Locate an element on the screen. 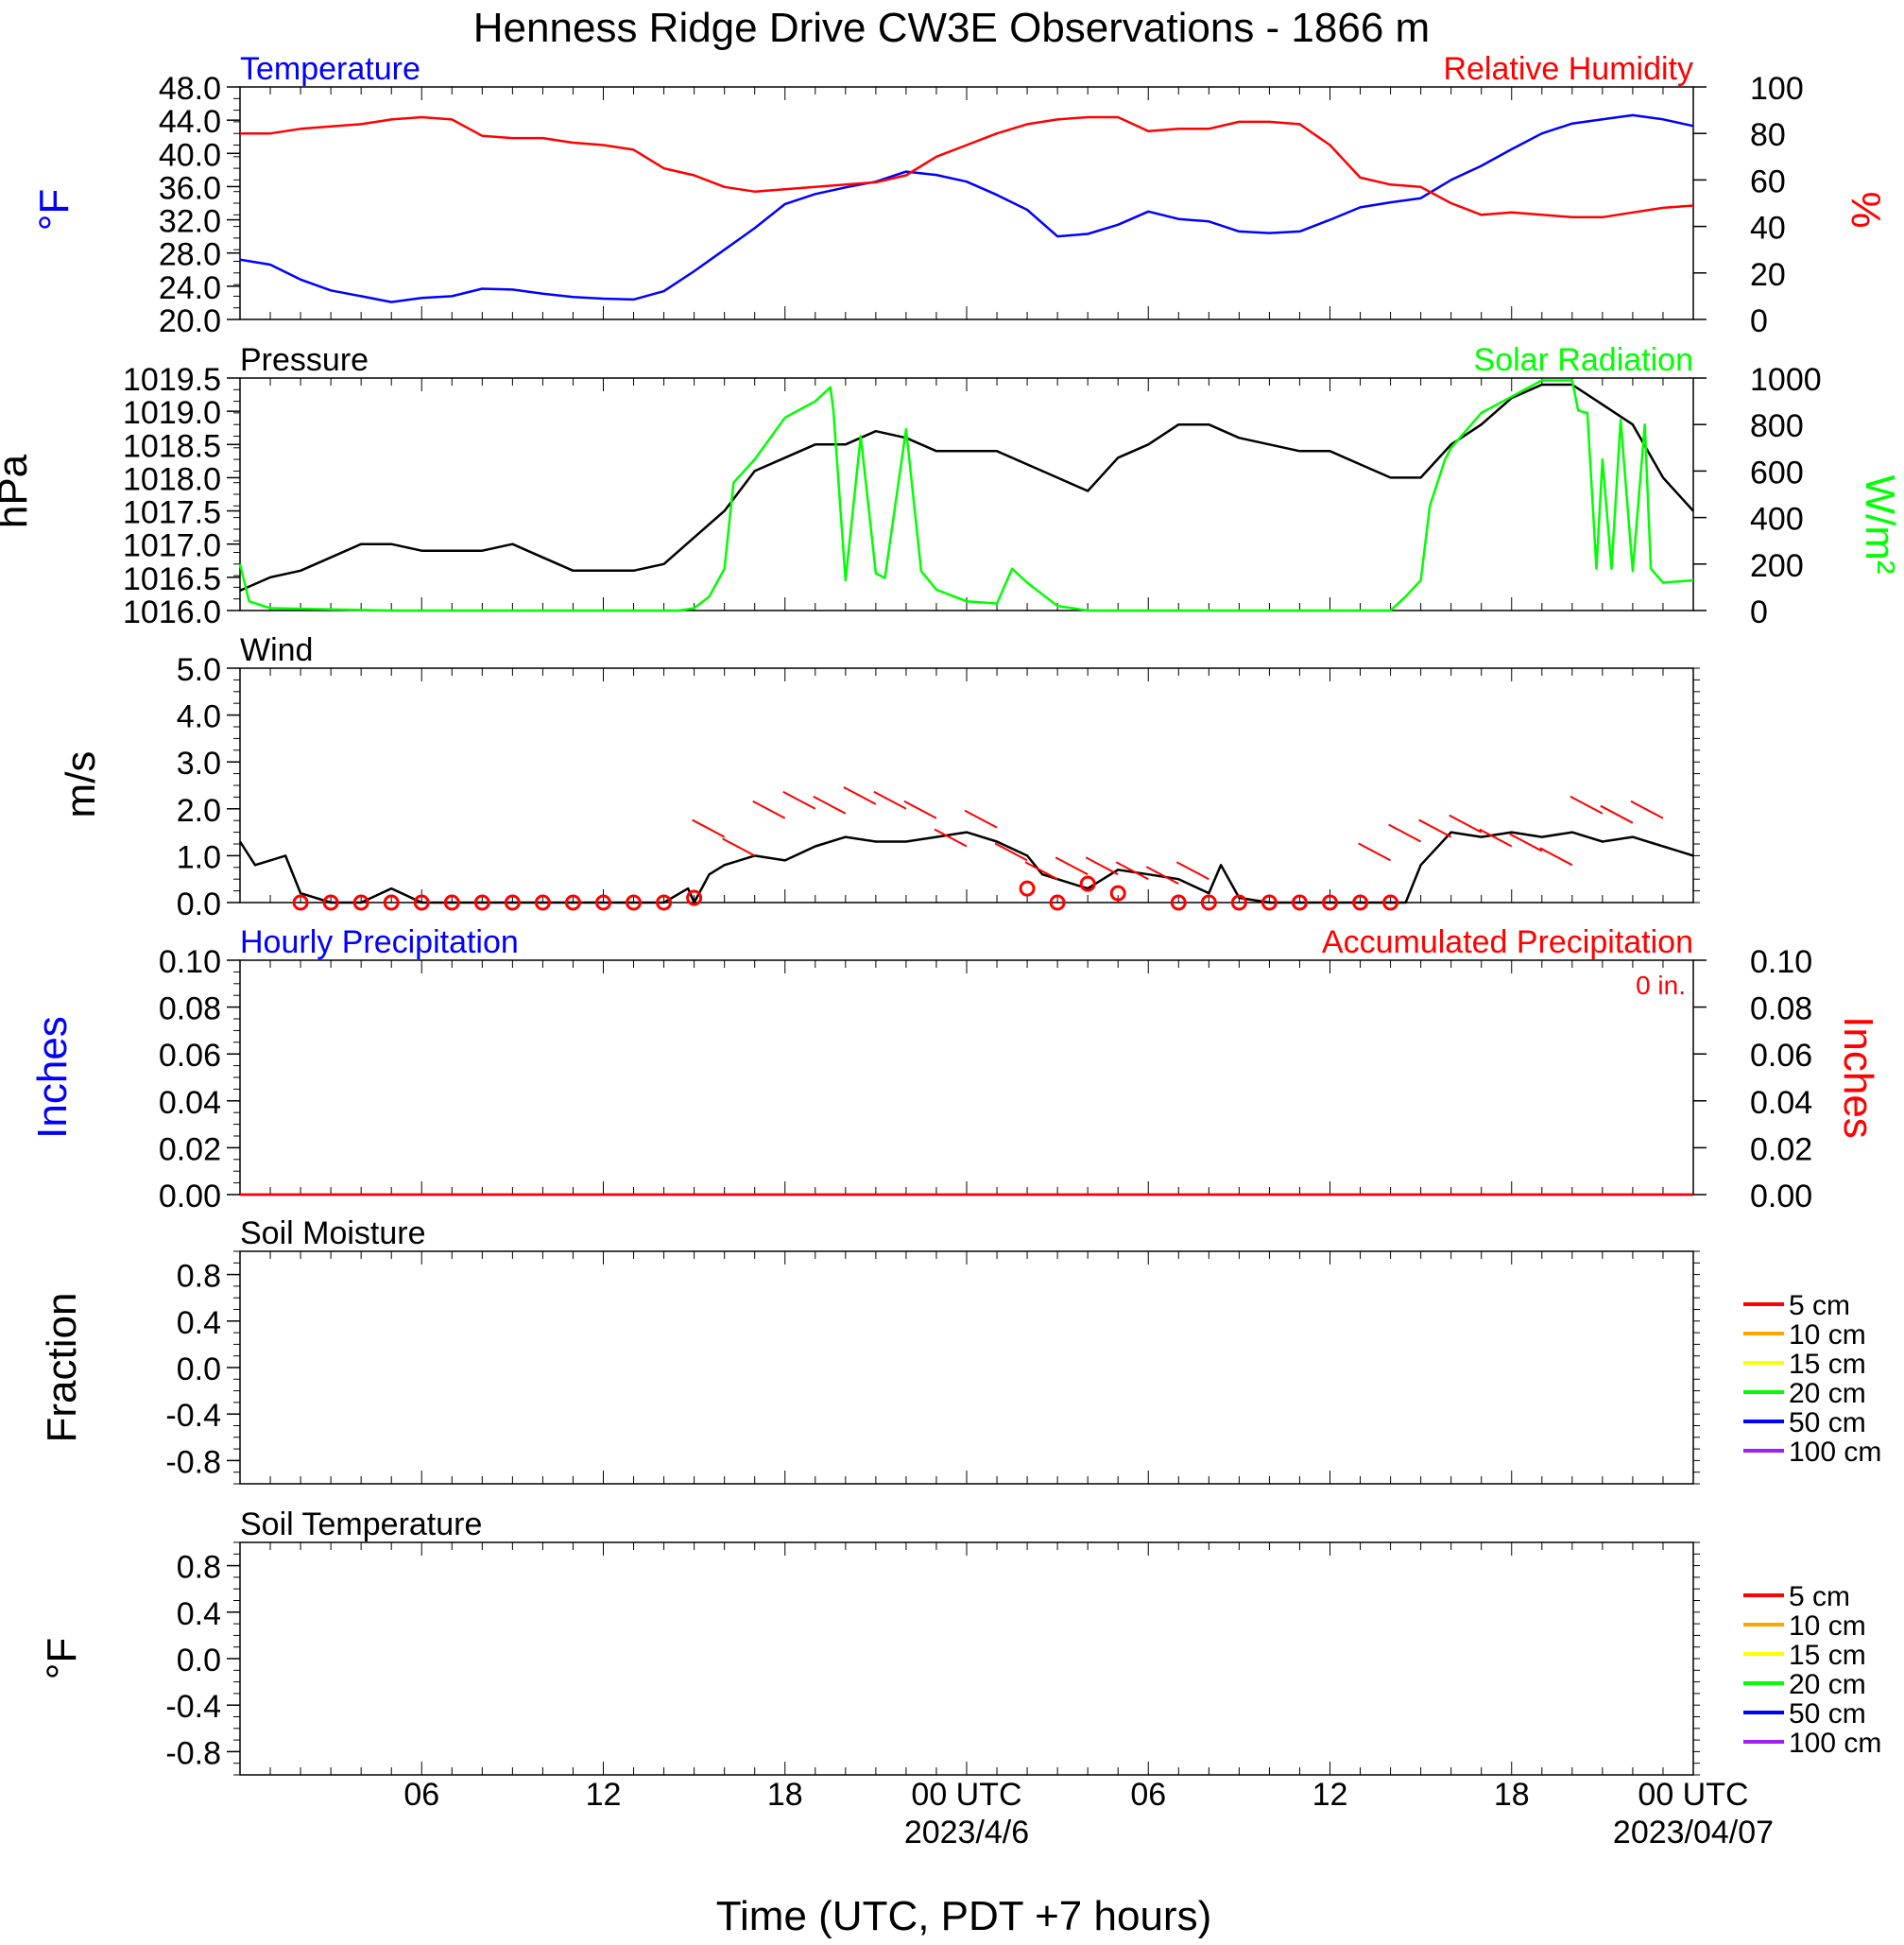  y-tick-label-left: 1.0 is located at coordinates (199, 857).